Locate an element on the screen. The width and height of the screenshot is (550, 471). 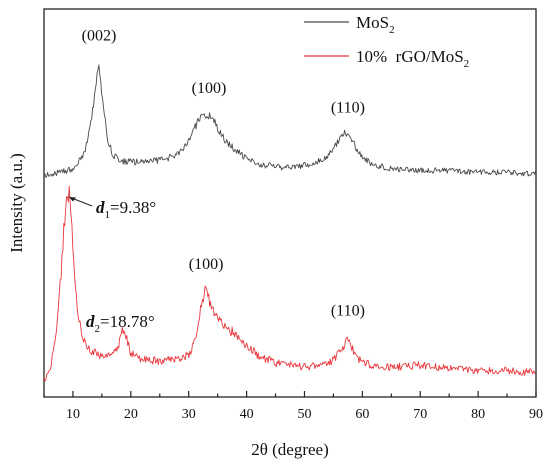
annotation-arrow-head is located at coordinates (72, 199).